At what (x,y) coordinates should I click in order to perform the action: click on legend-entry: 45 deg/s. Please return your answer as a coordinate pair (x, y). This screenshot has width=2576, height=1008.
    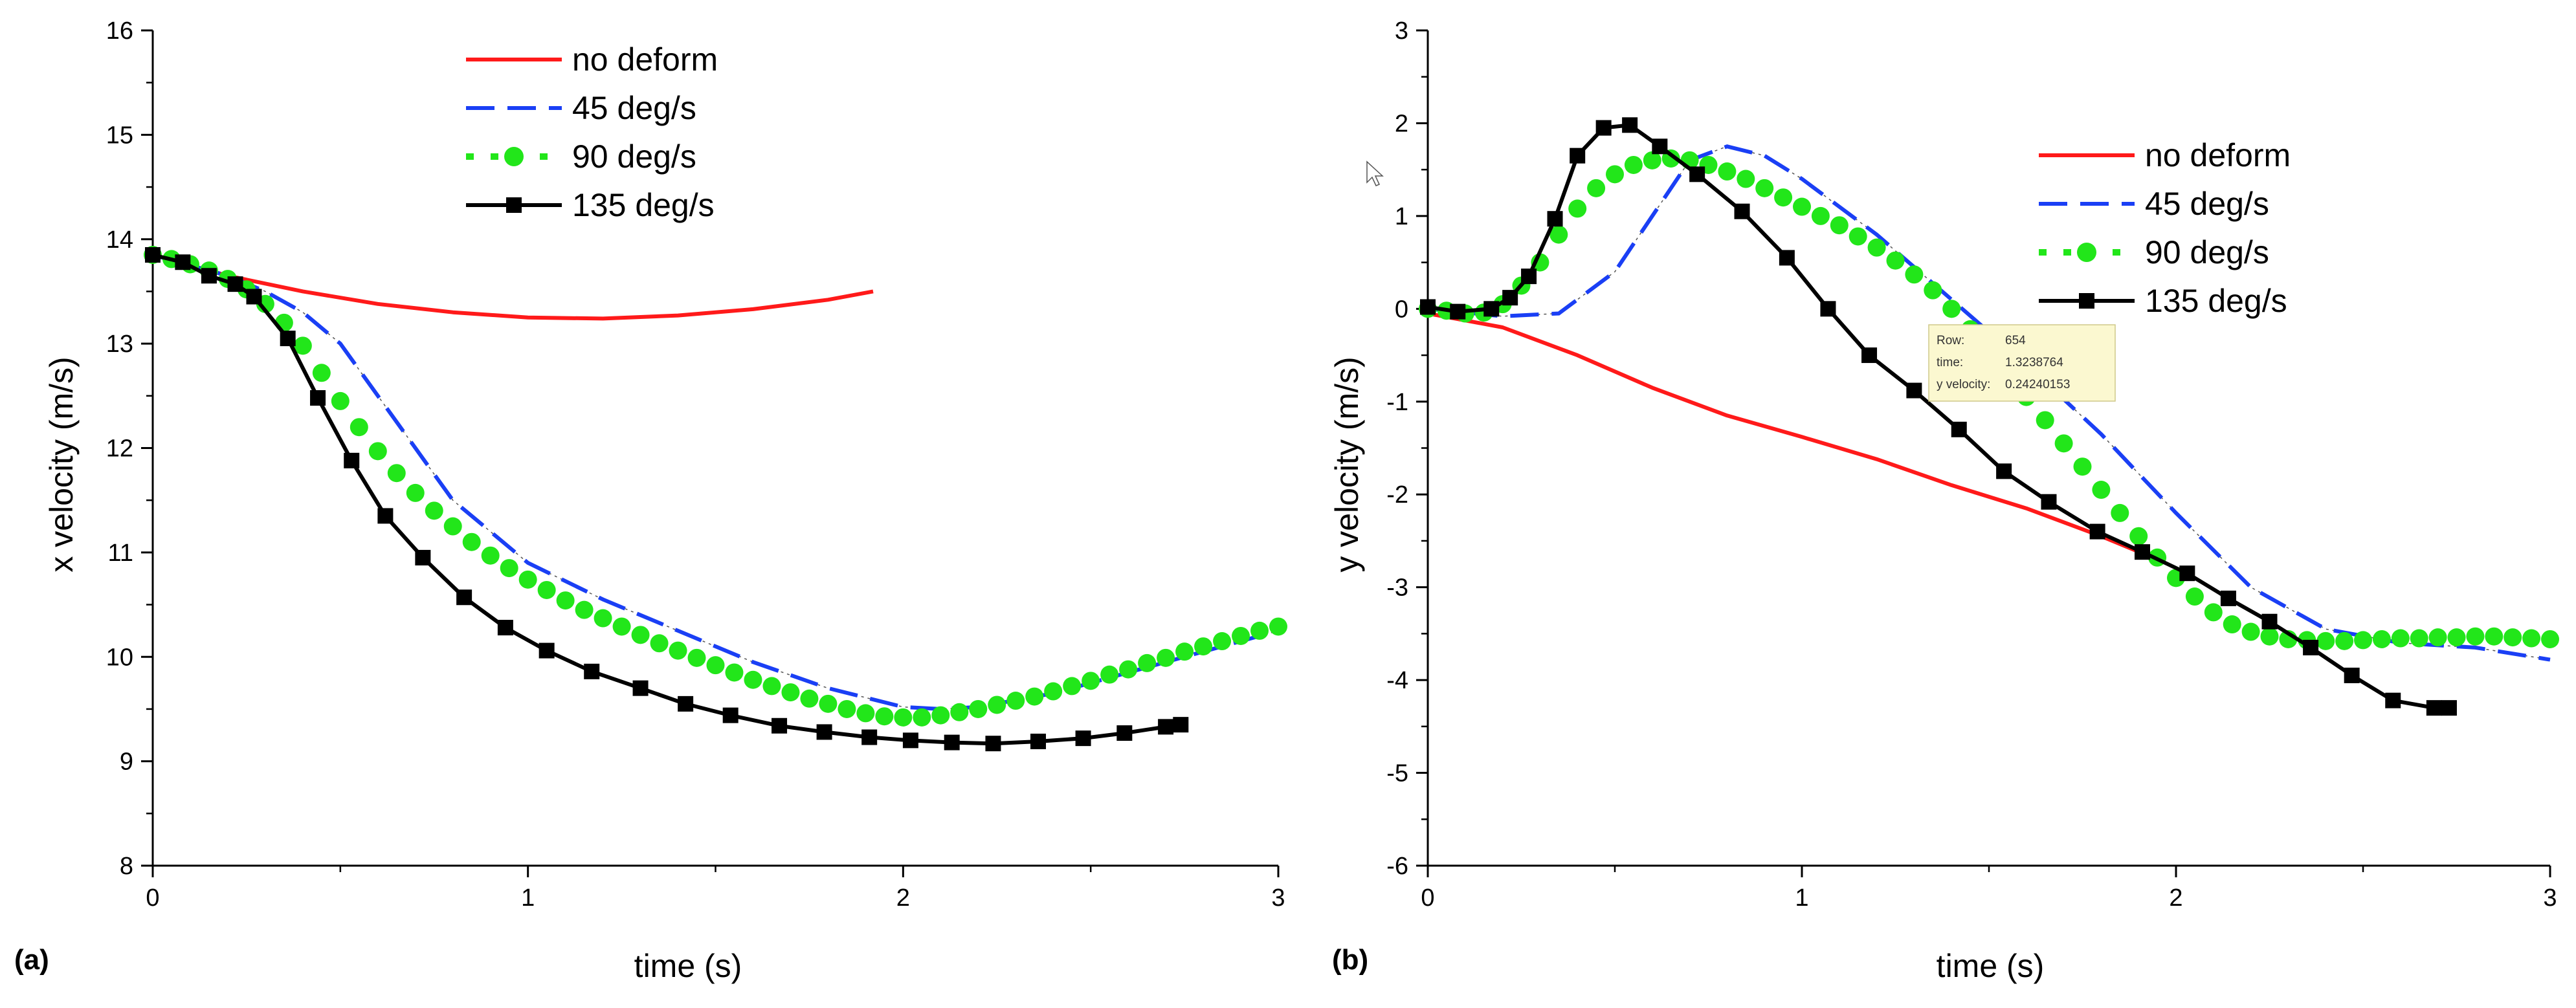
    Looking at the image, I should click on (2154, 204).